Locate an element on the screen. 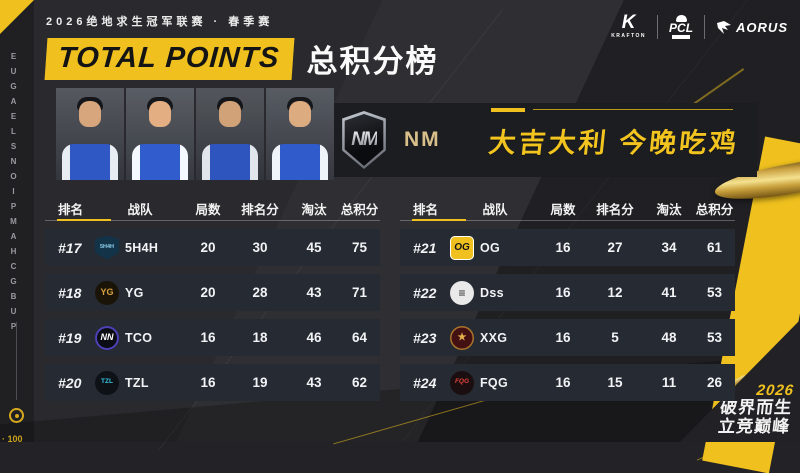 The height and width of the screenshot is (473, 800). pcl-label: PCL is located at coordinates (681, 28).